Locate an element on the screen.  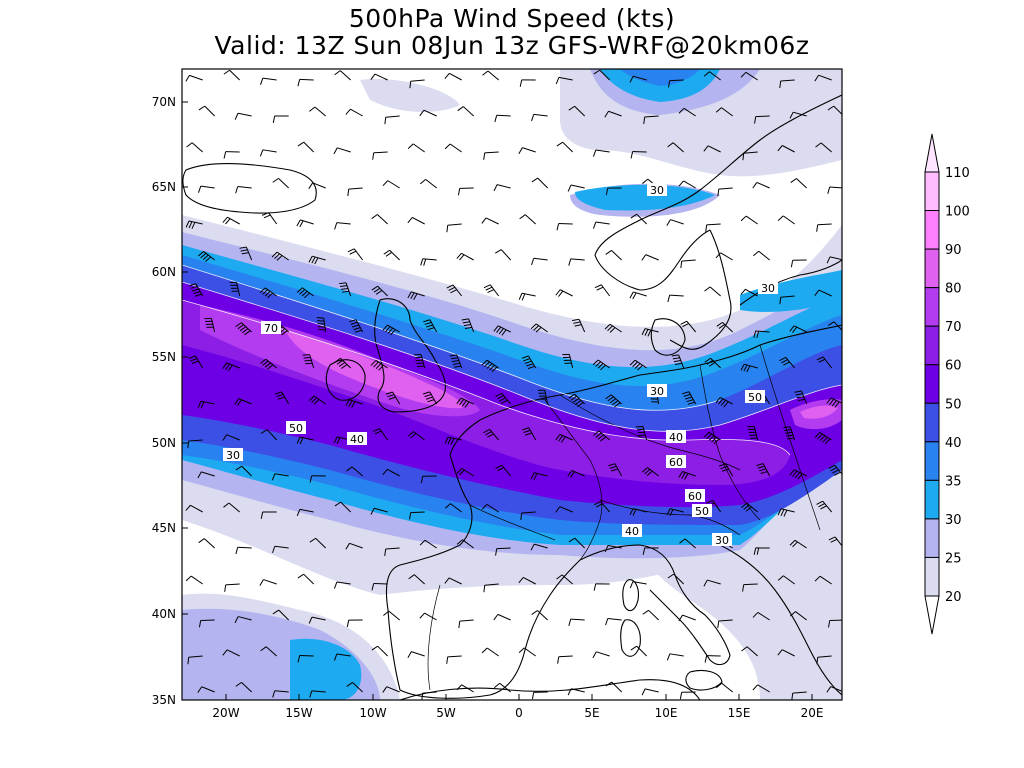
wind-band-35kt-north is located at coordinates (660, 77).